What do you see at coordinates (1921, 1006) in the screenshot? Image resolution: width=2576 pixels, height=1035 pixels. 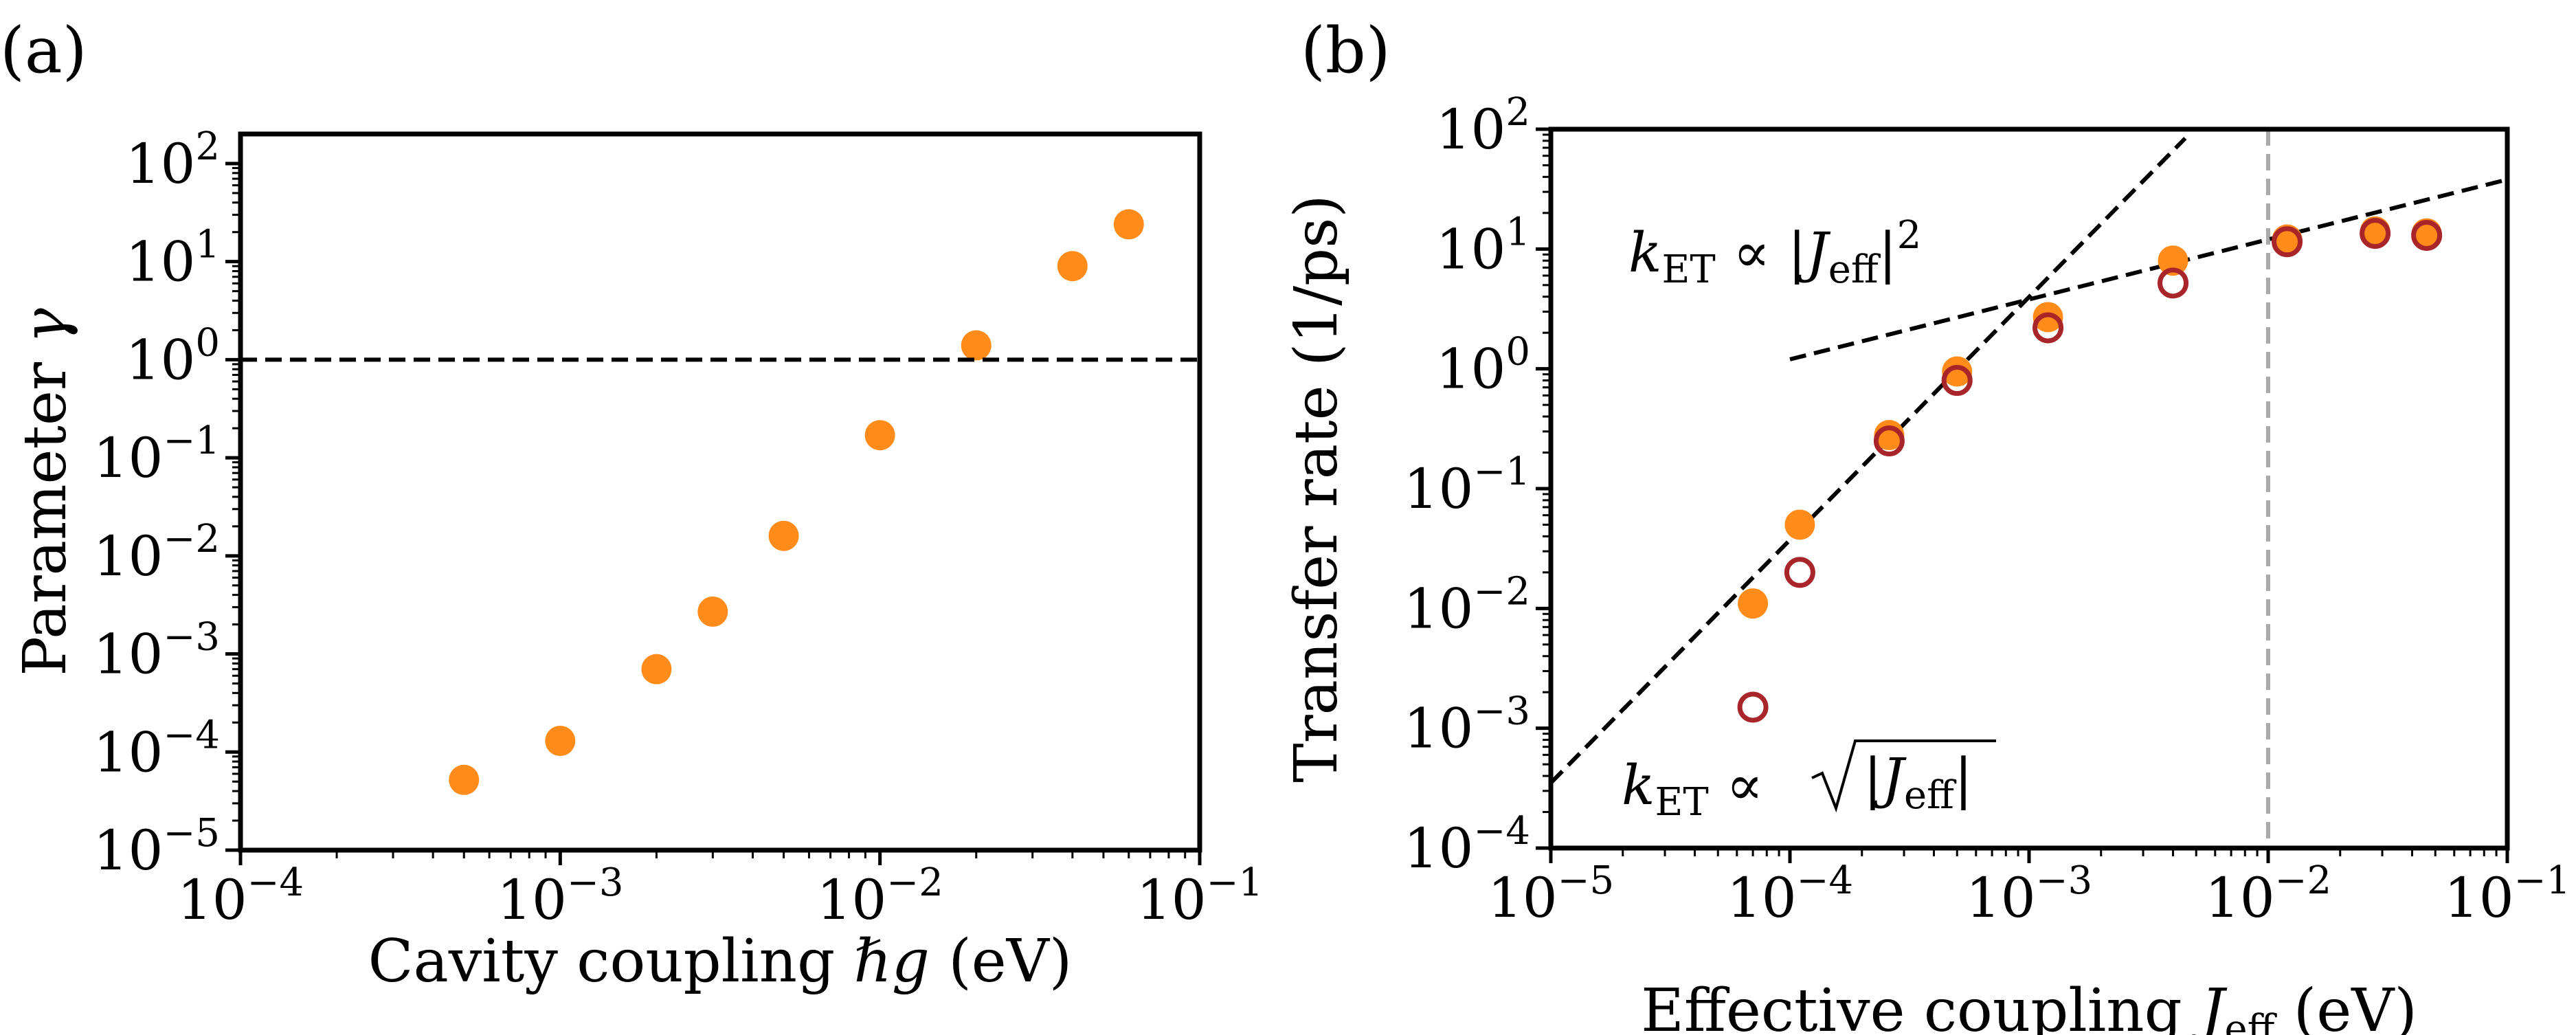 I see `panel-b-x-label-text: Effective coupling` at bounding box center [1921, 1006].